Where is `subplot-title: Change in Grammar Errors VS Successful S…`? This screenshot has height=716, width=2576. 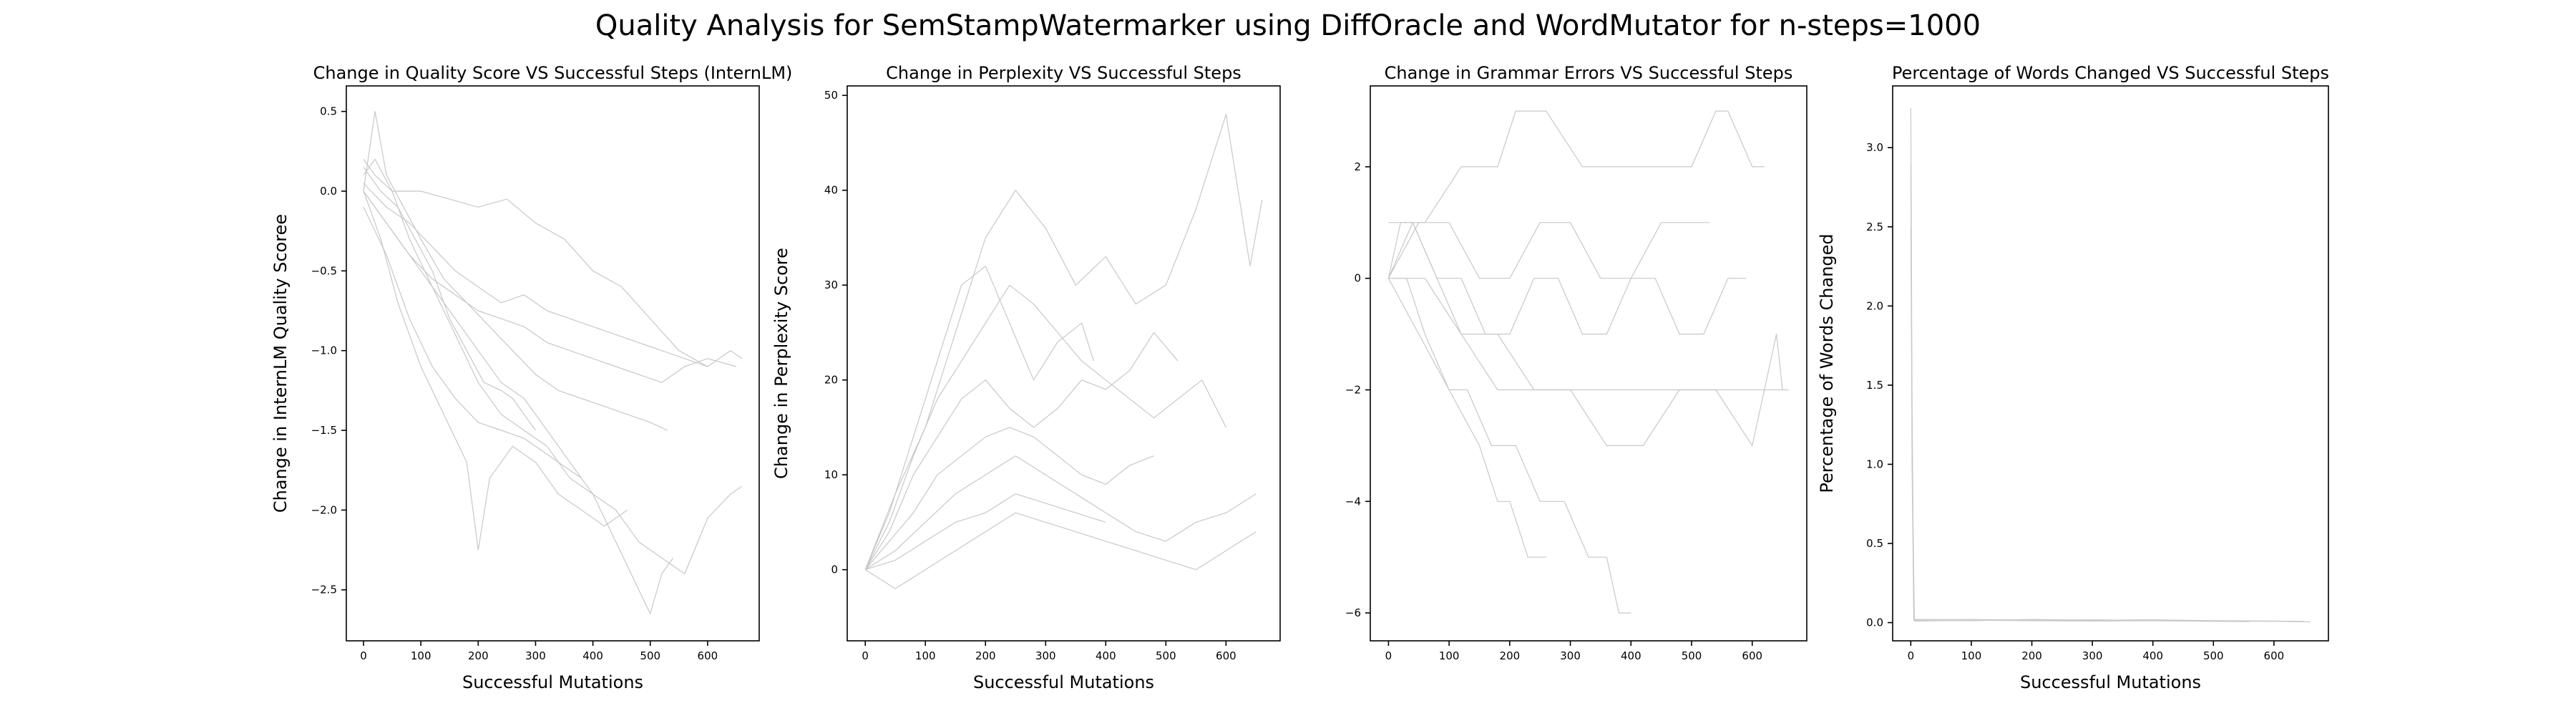 subplot-title: Change in Grammar Errors VS Successful S… is located at coordinates (1589, 73).